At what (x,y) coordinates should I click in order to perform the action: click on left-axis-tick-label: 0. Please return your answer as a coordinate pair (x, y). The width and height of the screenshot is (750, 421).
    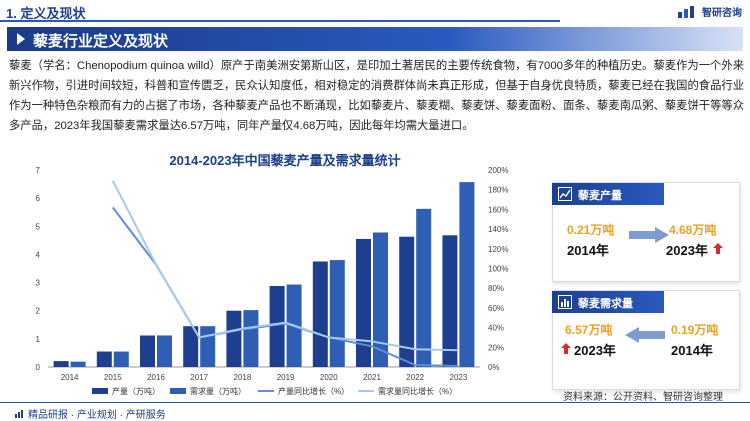
    Looking at the image, I should click on (38, 367).